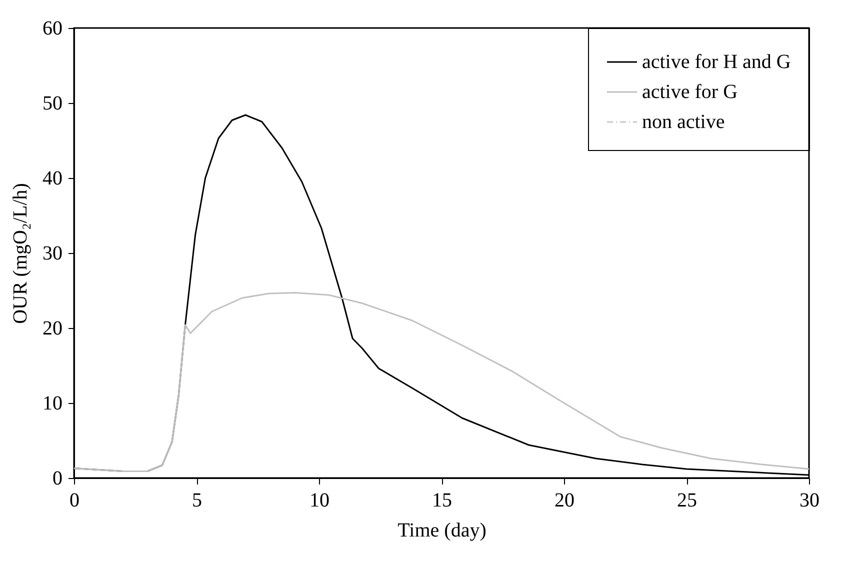 The image size is (864, 566). Describe the element at coordinates (52, 103) in the screenshot. I see `y-tick-label: 50` at that location.